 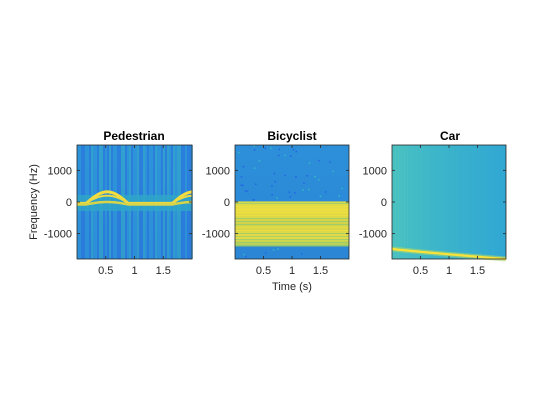 I want to click on chart-title: Pedestrian, so click(x=133, y=136).